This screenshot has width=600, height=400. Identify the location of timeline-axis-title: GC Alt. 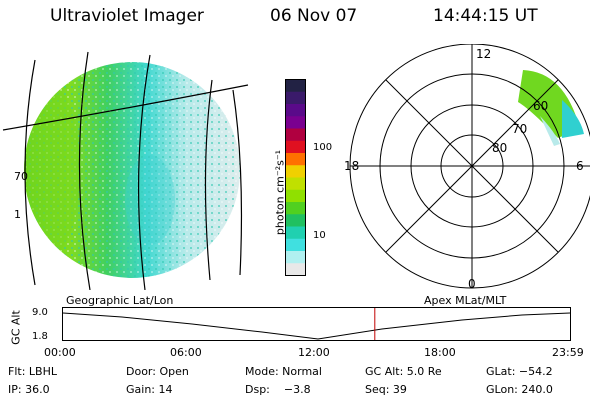
(16, 327).